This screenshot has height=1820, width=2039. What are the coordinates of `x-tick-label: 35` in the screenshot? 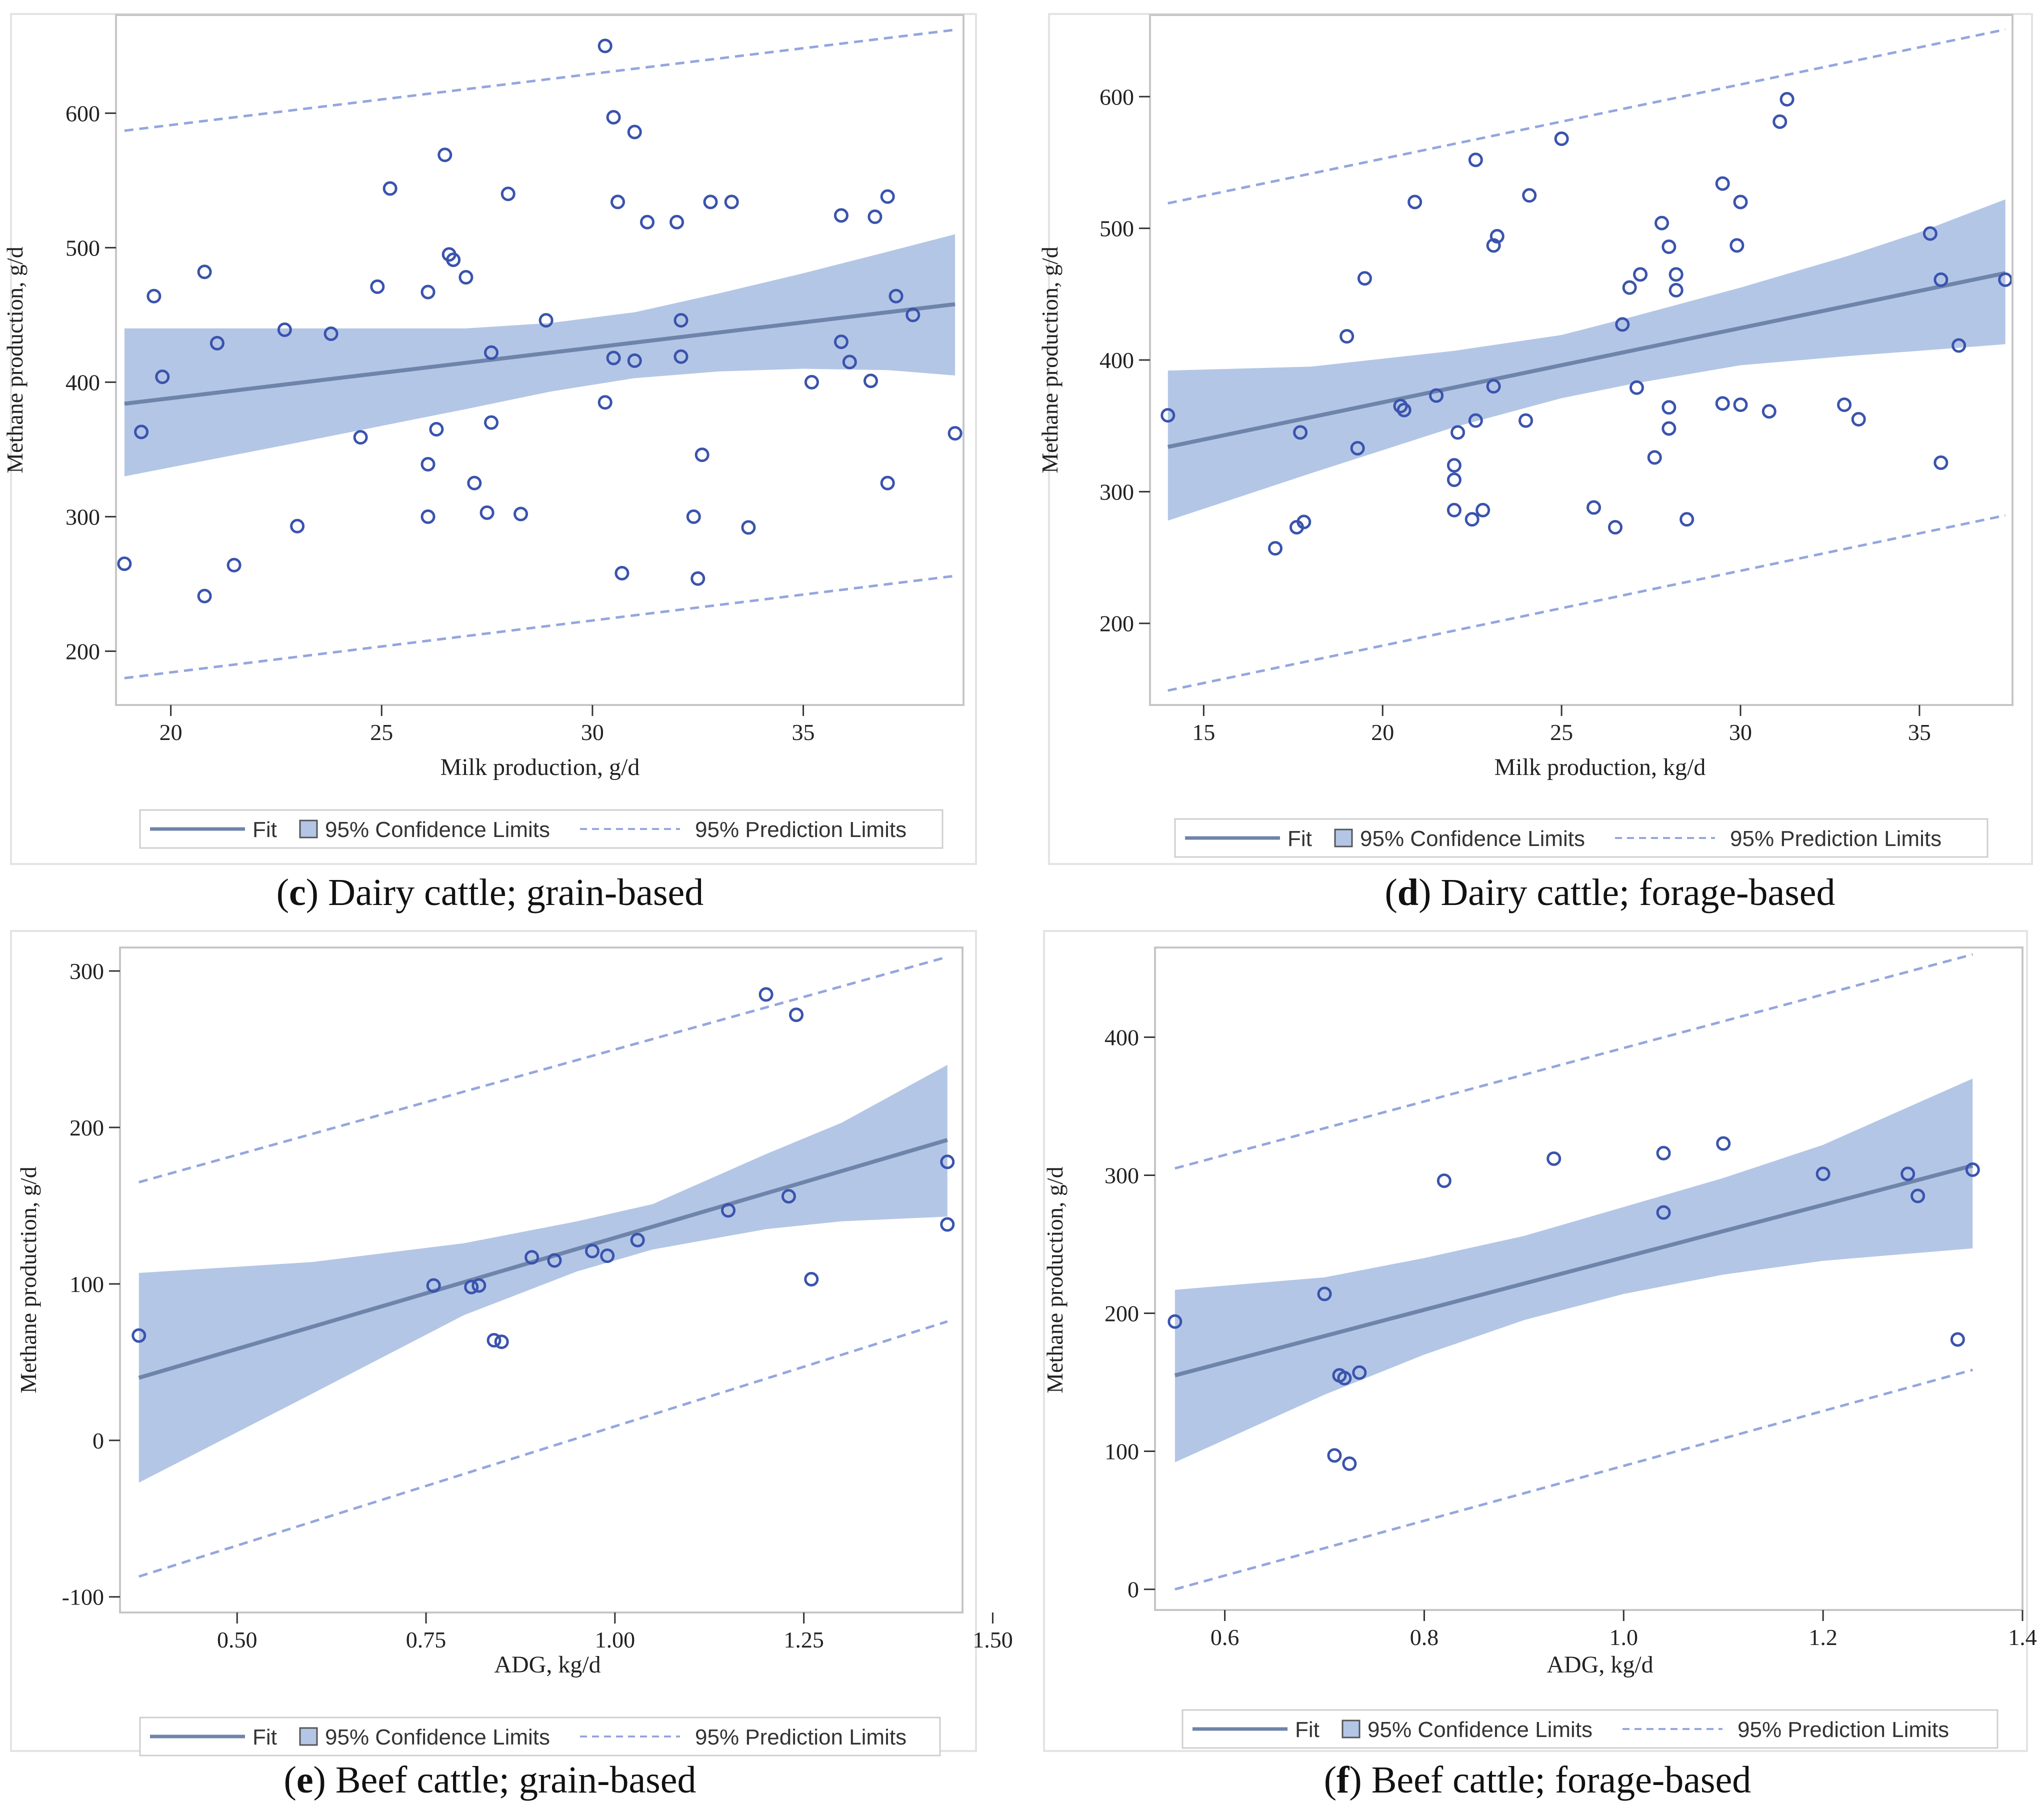 It's located at (1919, 732).